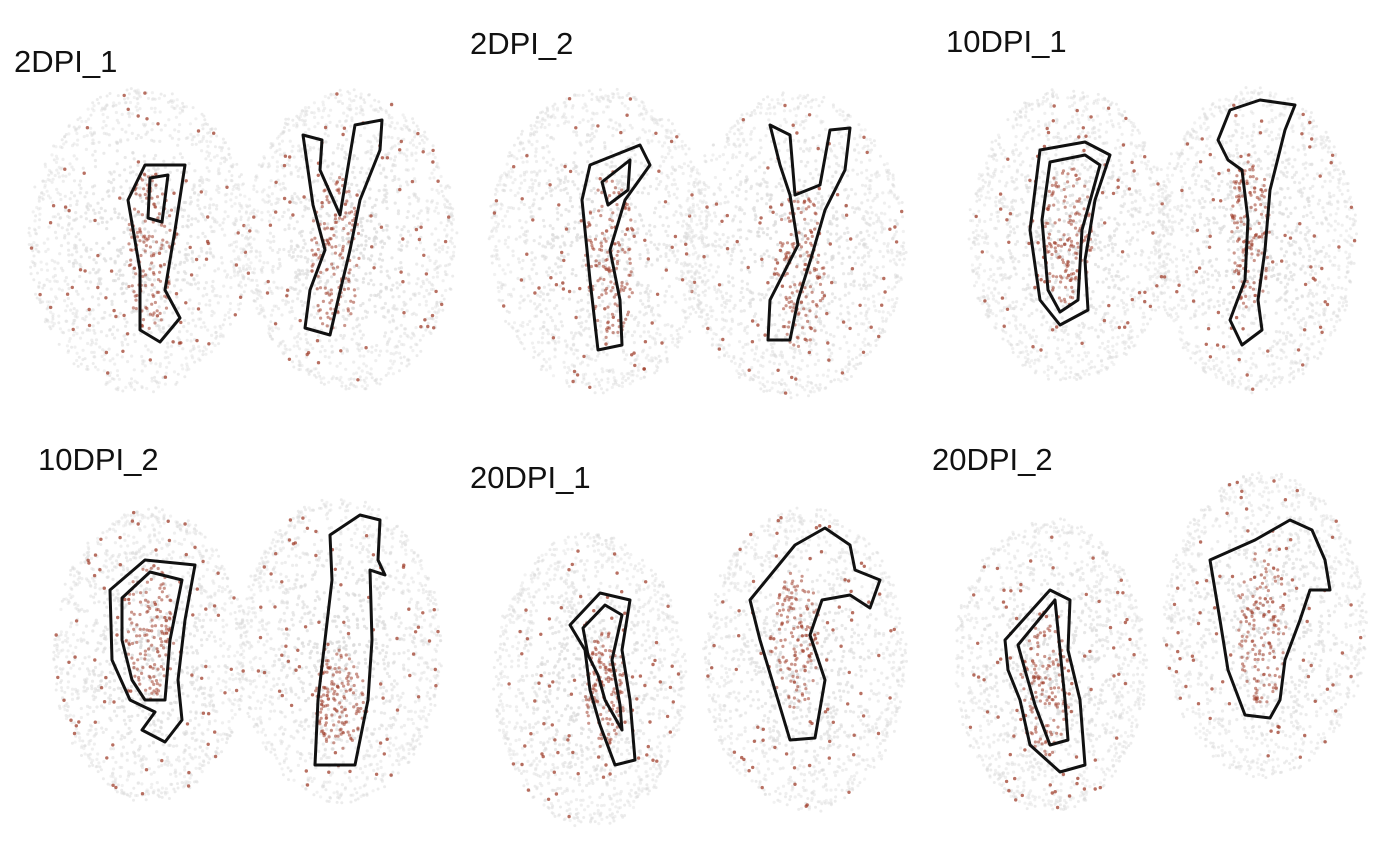 This screenshot has height=865, width=1400. Describe the element at coordinates (530, 477) in the screenshot. I see `panel-title-20dpi-1: 20DPI_1` at that location.